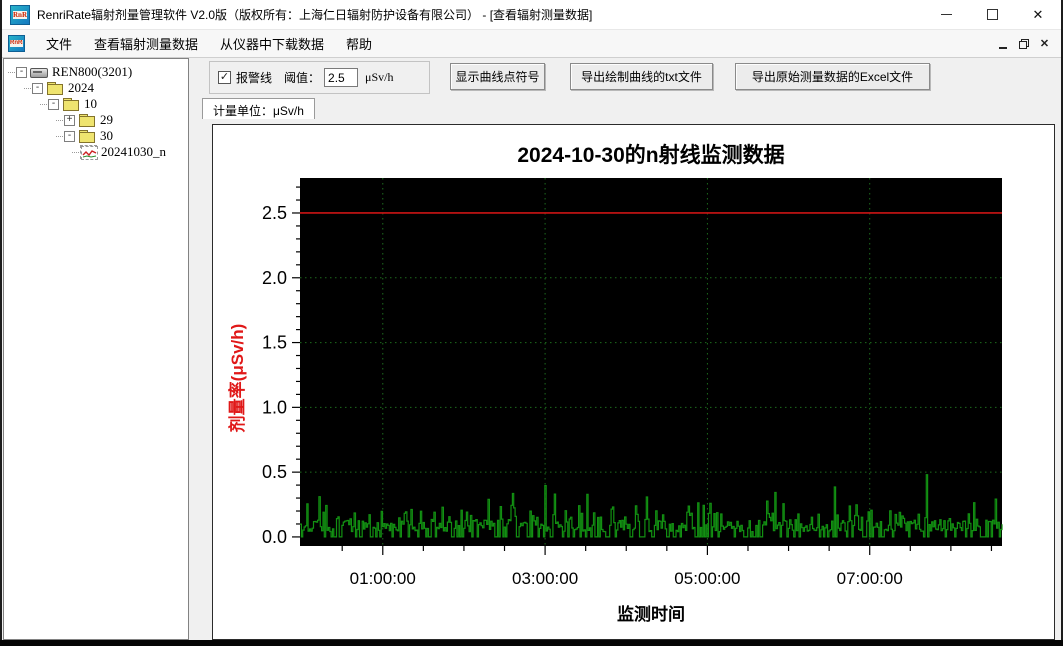 The height and width of the screenshot is (646, 1063). Describe the element at coordinates (870, 578) in the screenshot. I see `x-tick-label: 07:00:00` at that location.